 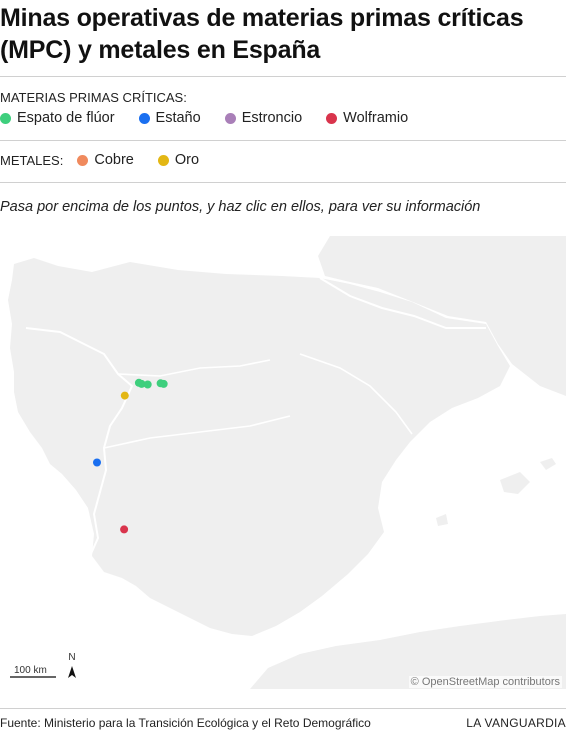 I want to click on legend-dot-estroncio, so click(x=230, y=118).